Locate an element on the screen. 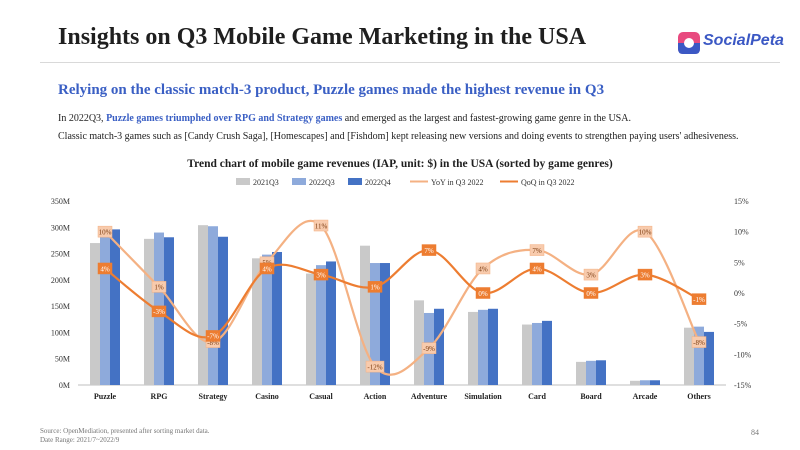 Image resolution: width=800 pixels, height=450 pixels. left-axis-tick-label: 350M is located at coordinates (60, 201).